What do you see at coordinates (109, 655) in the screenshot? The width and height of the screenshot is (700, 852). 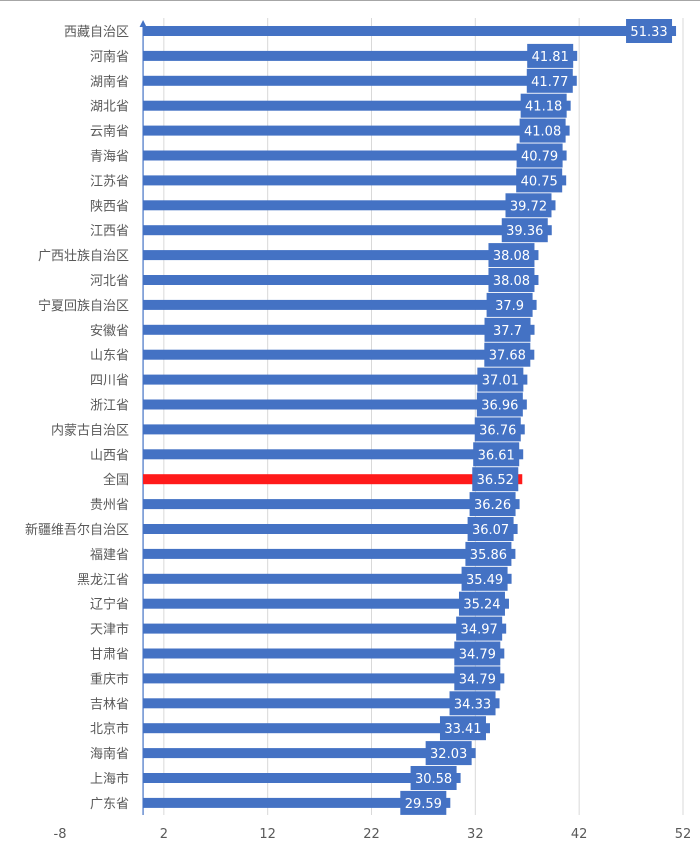 I see `category-label: 甘肃省` at bounding box center [109, 655].